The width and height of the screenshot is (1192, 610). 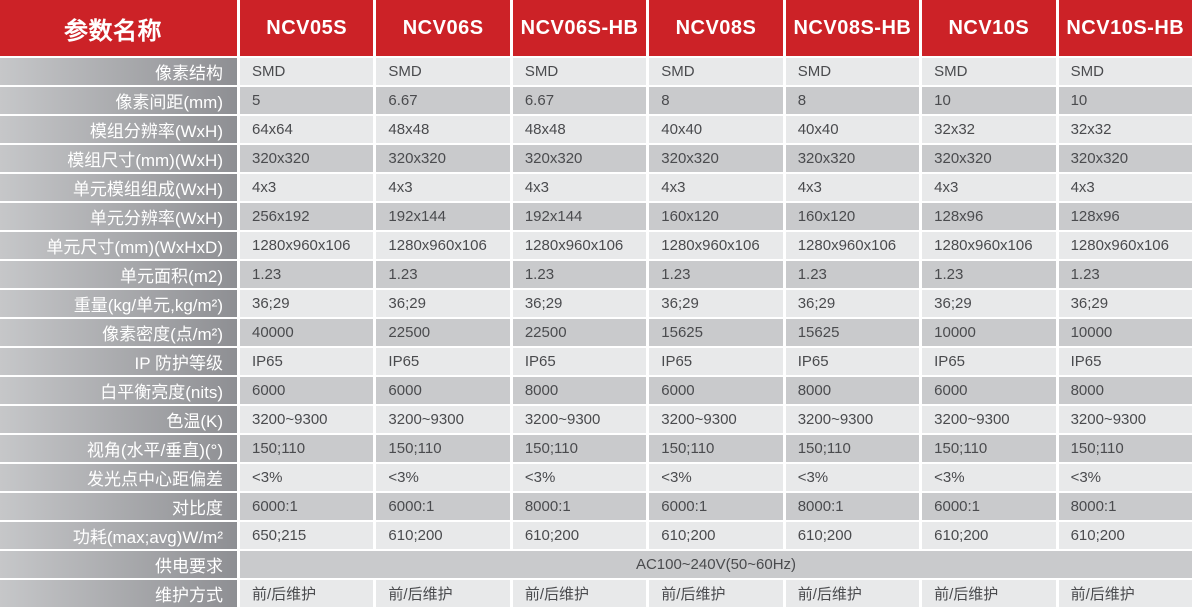 I want to click on spec-cell: 3200~9300, so click(x=1125, y=419).